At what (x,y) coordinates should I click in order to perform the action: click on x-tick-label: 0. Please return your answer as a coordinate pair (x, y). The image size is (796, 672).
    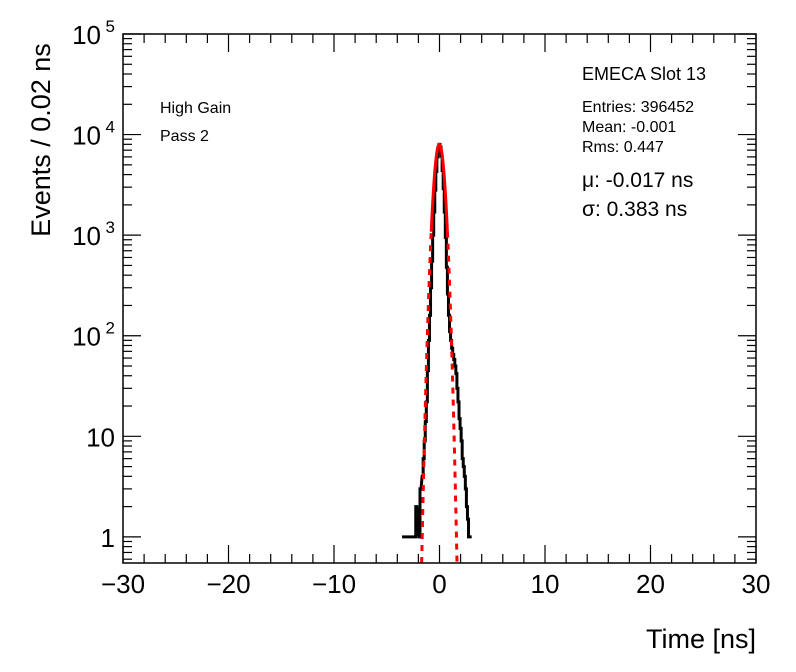
    Looking at the image, I should click on (439, 584).